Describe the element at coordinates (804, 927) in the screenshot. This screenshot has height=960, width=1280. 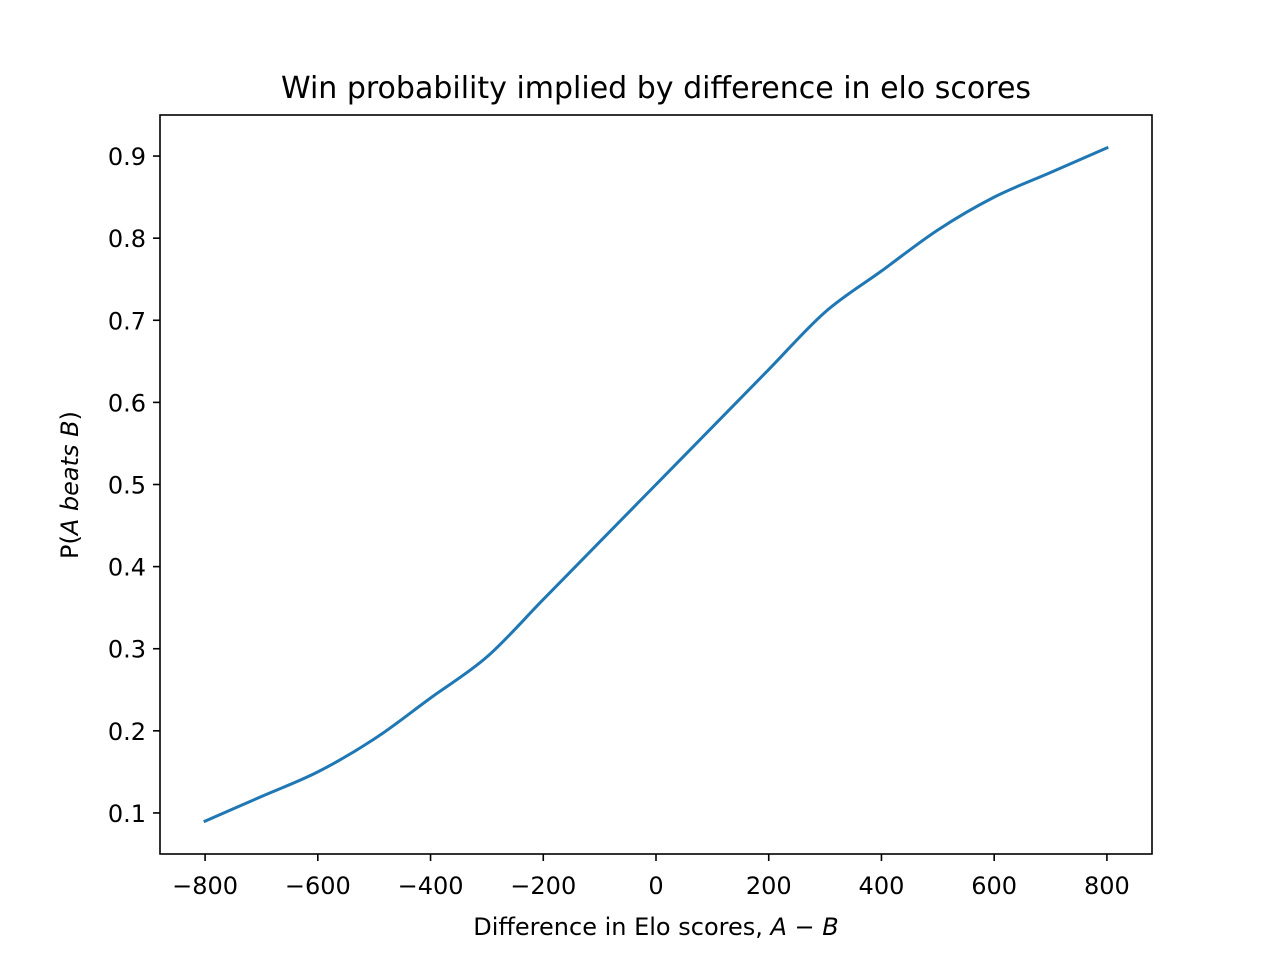
I see `x-axis-label-math: A − B` at that location.